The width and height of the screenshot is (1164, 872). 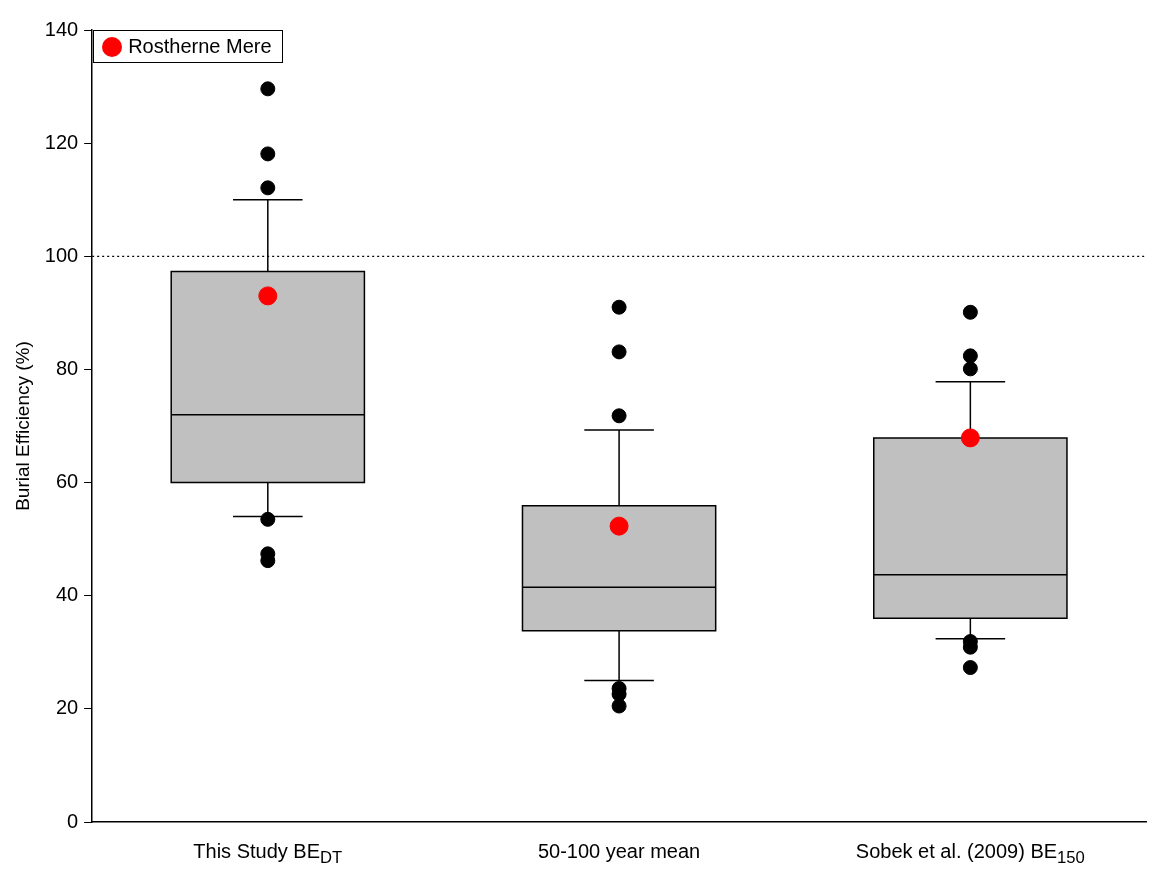 What do you see at coordinates (22, 426) in the screenshot?
I see `y-axis-title: Burial Efficiency (%)` at bounding box center [22, 426].